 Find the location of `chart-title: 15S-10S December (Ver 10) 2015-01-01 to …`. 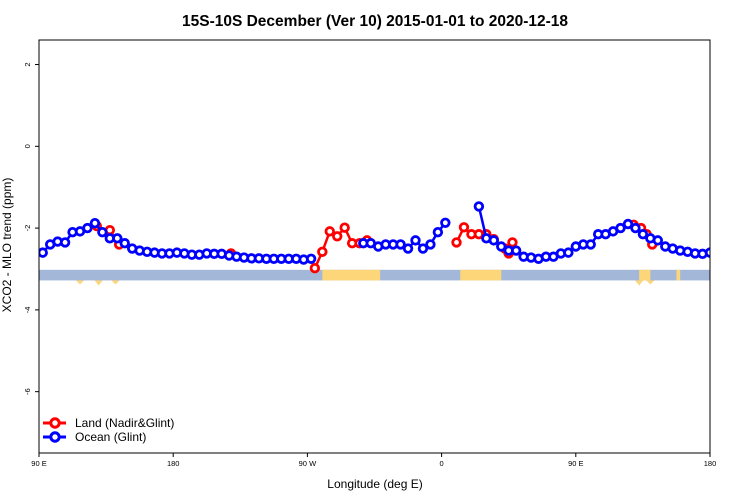

chart-title: 15S-10S December (Ver 10) 2015-01-01 to … is located at coordinates (375, 21).